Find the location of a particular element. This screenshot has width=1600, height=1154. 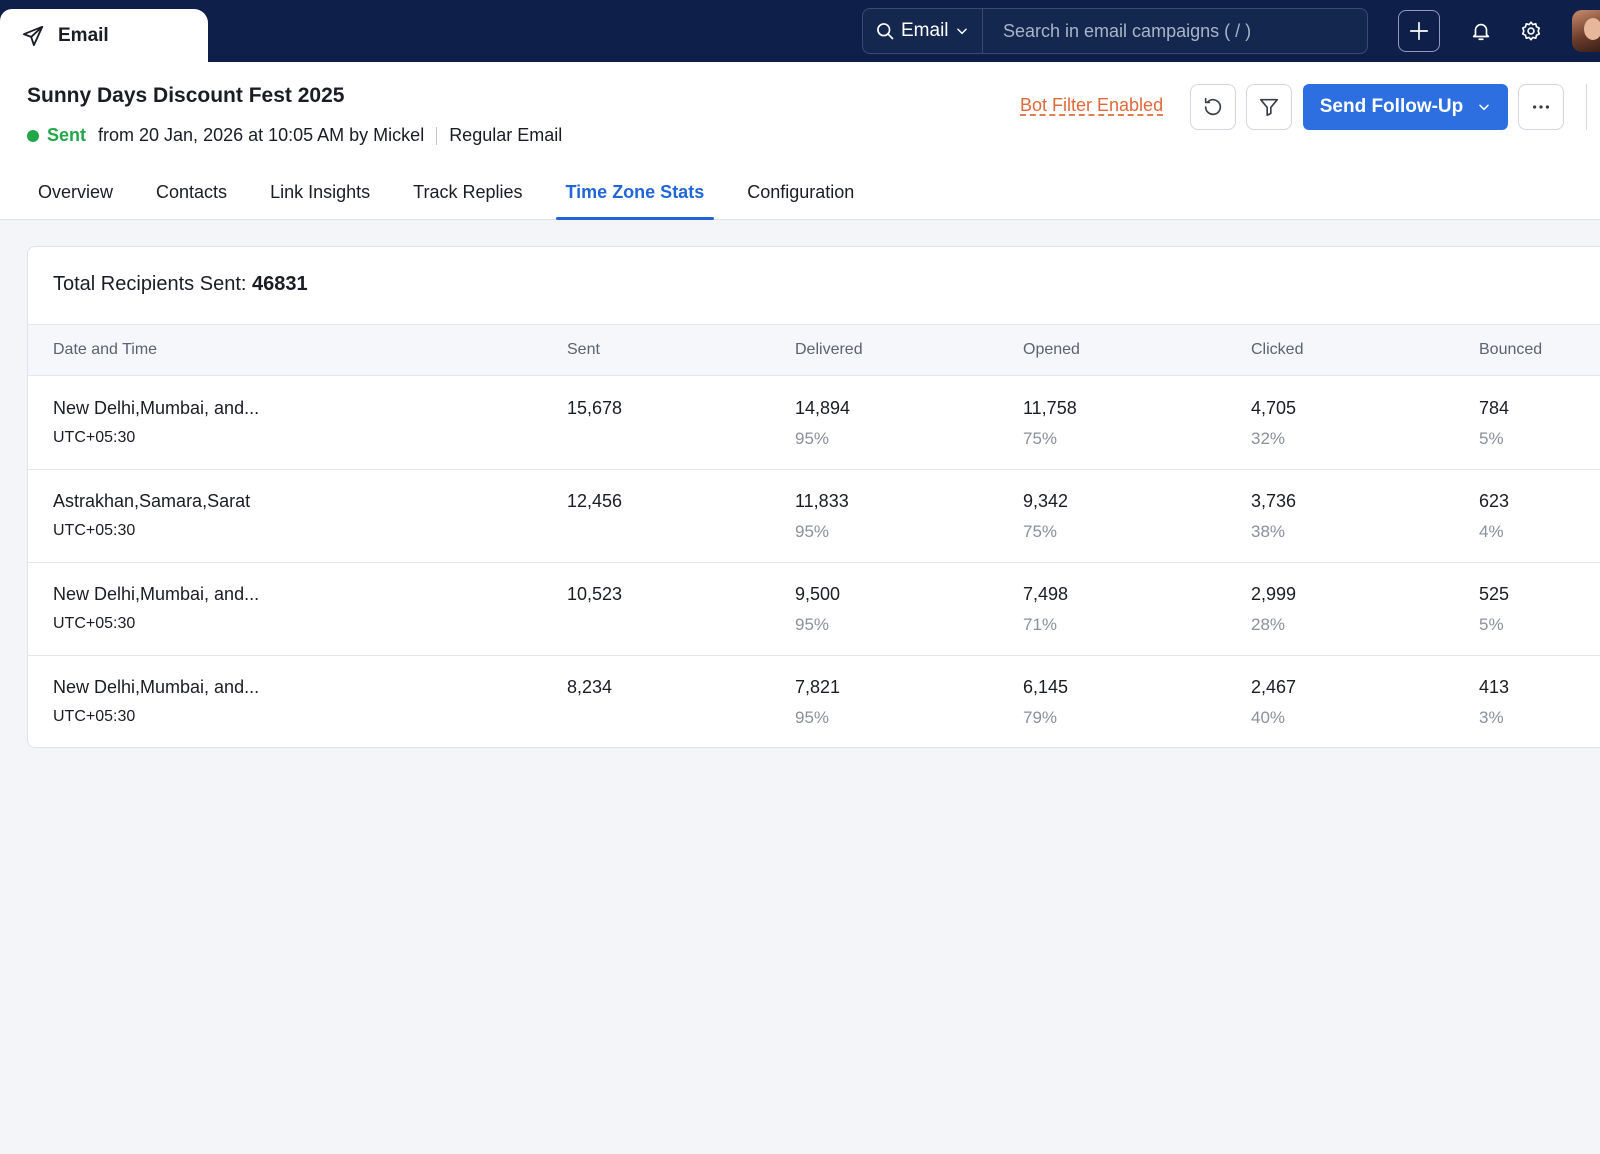

plus-icon is located at coordinates (1419, 31).